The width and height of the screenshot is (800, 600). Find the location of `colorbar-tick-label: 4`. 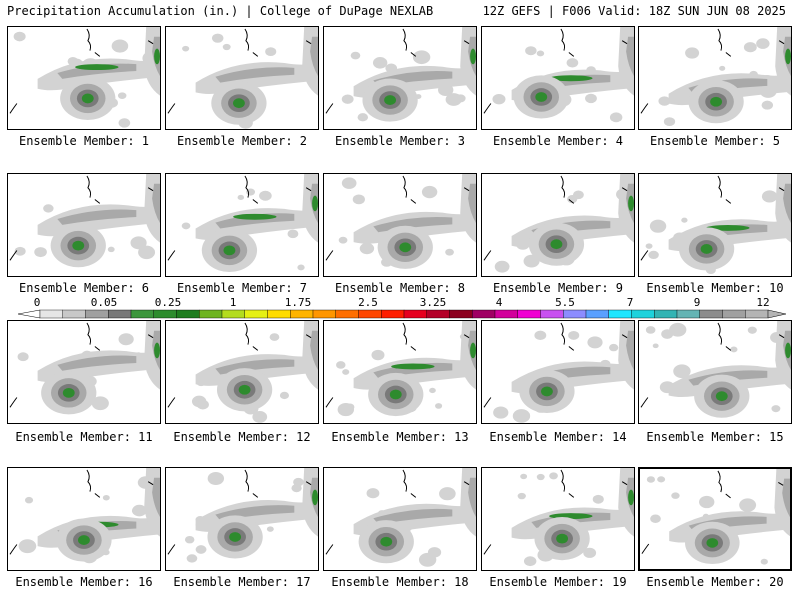

colorbar-tick-label: 4 is located at coordinates (499, 302).